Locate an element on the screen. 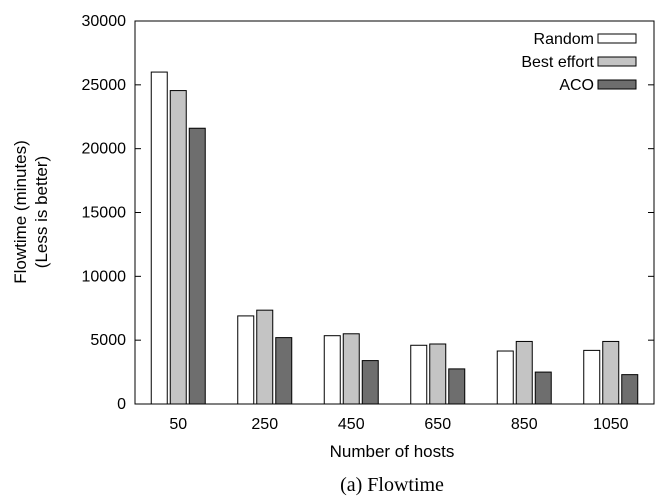  y-tick-label: 20000 is located at coordinates (104, 149).